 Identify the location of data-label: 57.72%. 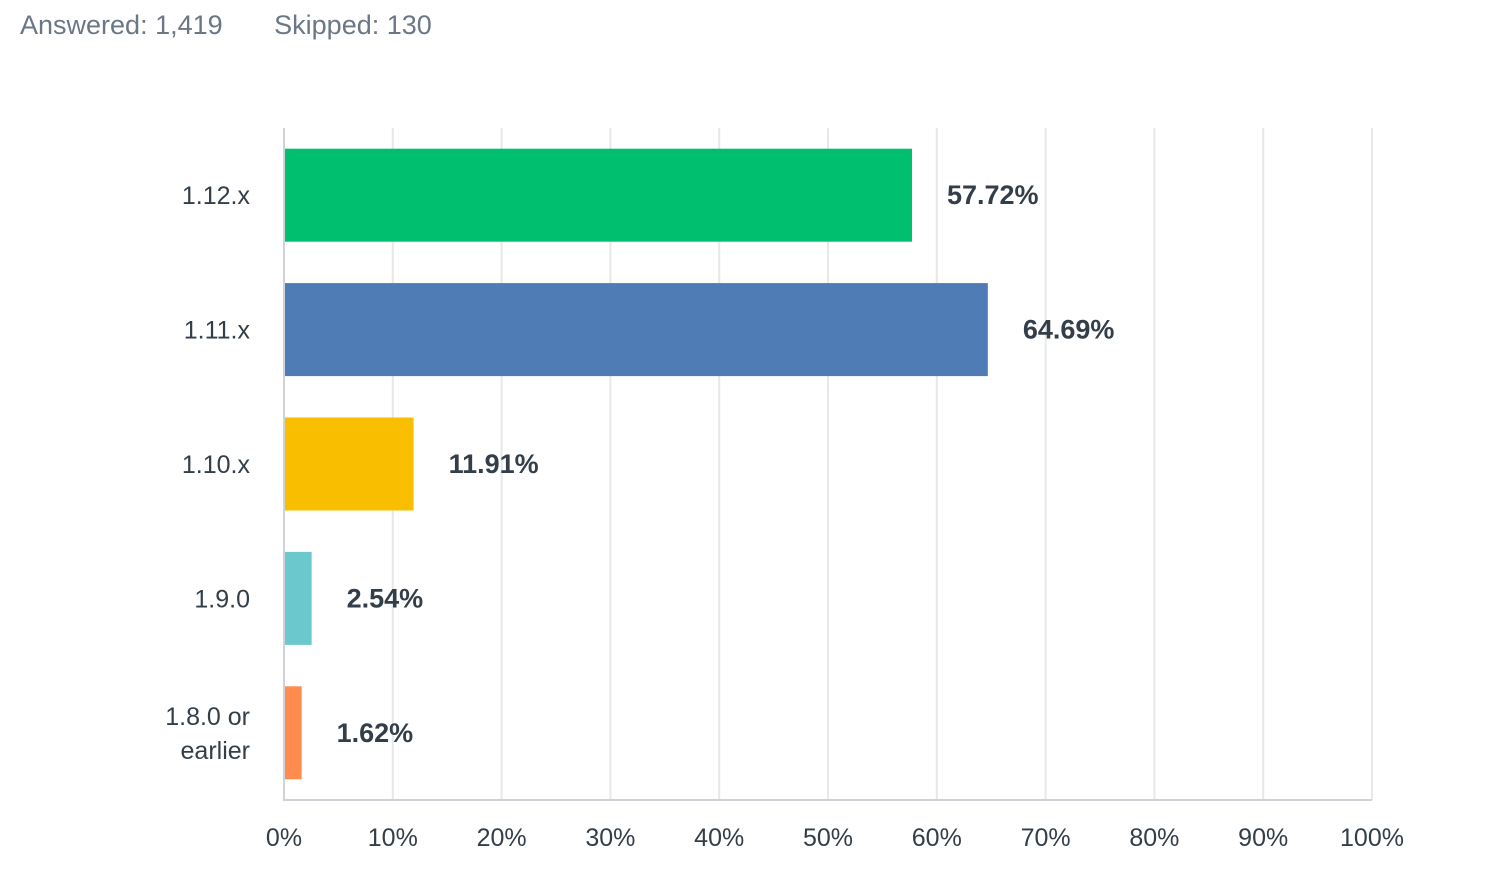
(993, 195).